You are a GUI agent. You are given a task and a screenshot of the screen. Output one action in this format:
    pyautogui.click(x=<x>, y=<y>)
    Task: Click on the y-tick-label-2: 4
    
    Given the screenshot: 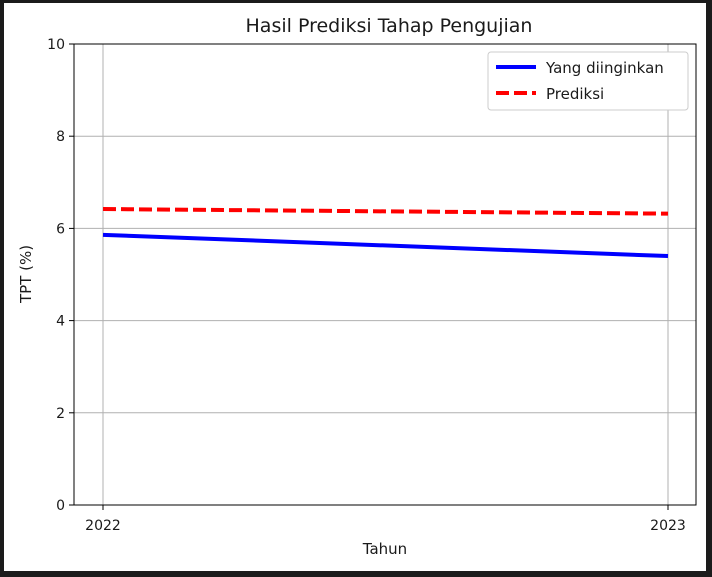 What is the action you would take?
    pyautogui.click(x=60, y=322)
    